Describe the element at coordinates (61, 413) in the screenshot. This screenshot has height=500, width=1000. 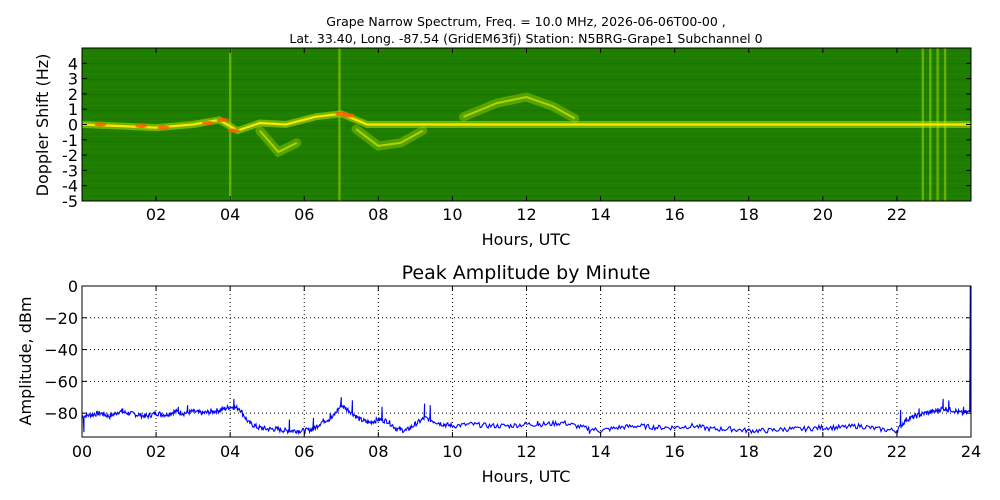
I see `y-tick-label: −80` at that location.